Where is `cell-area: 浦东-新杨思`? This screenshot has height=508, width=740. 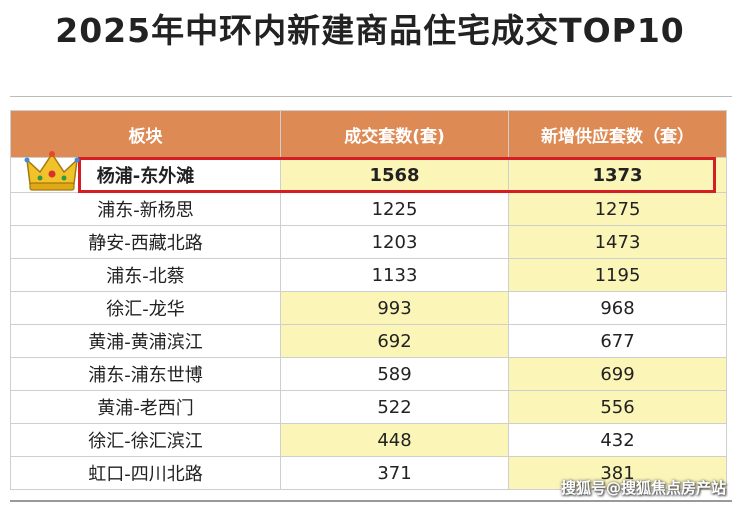
cell-area: 浦东-新杨思 is located at coordinates (145, 209).